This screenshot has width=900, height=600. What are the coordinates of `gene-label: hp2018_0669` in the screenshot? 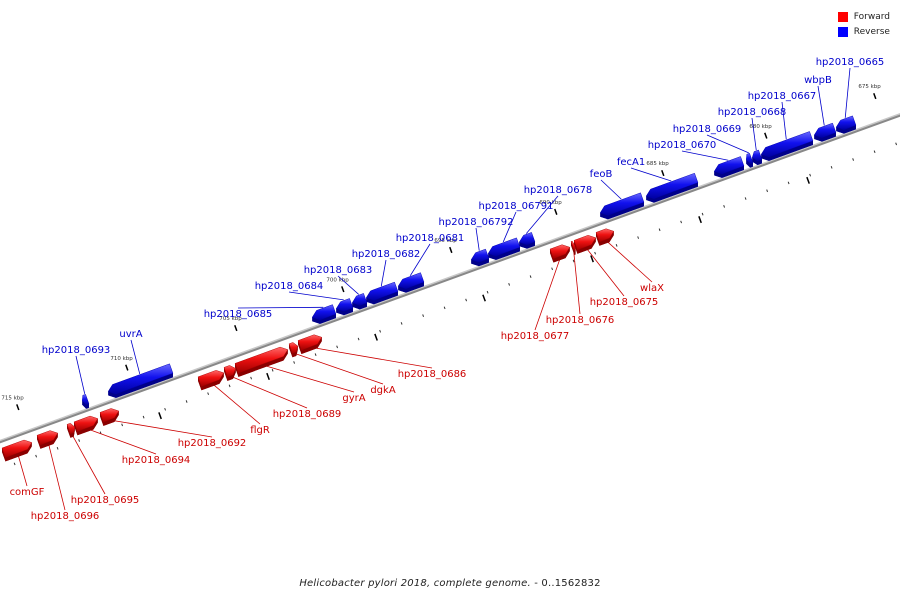 It's located at (707, 129).